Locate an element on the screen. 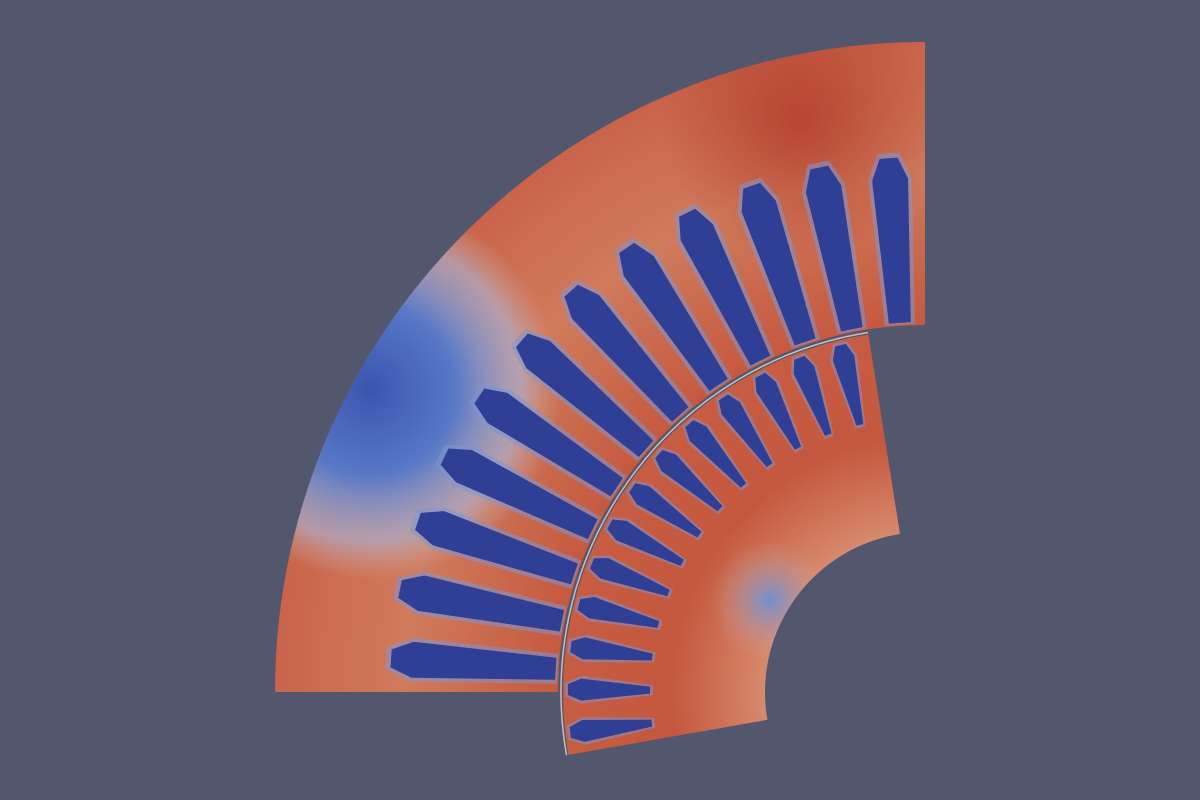 Image resolution: width=1200 pixels, height=800 pixels. air-gap is located at coordinates (714, 543).